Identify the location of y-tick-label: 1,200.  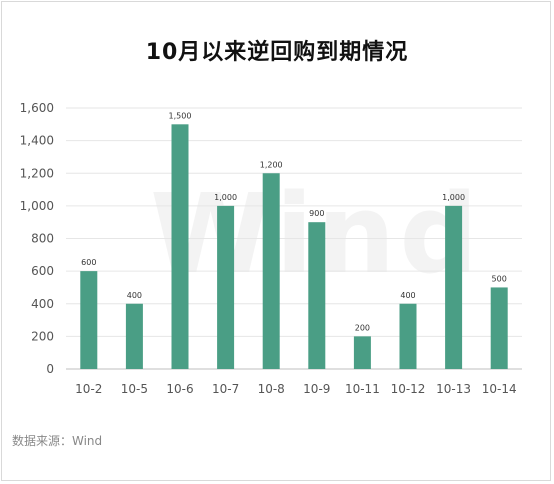
(37, 173).